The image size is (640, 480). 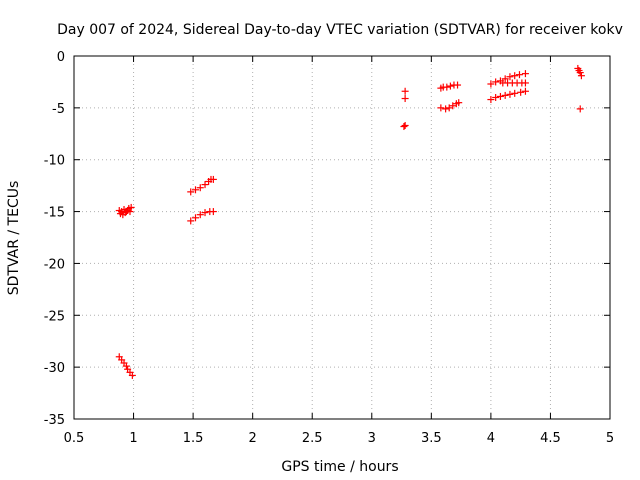 I want to click on y-tick-label: -30, so click(x=54, y=368).